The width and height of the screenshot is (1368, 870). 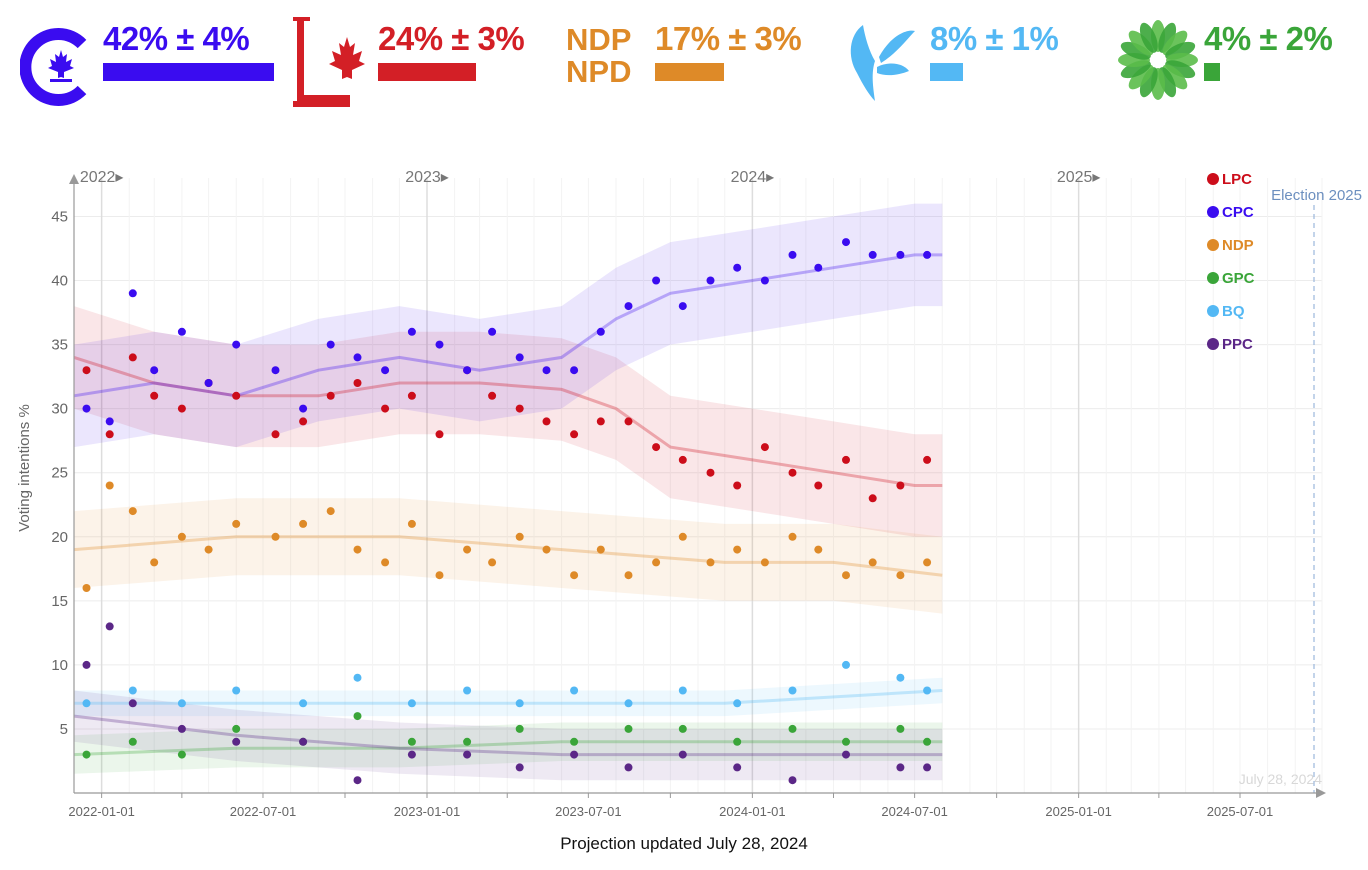 What do you see at coordinates (24, 468) in the screenshot?
I see `y-axis-label: Voting intentions %` at bounding box center [24, 468].